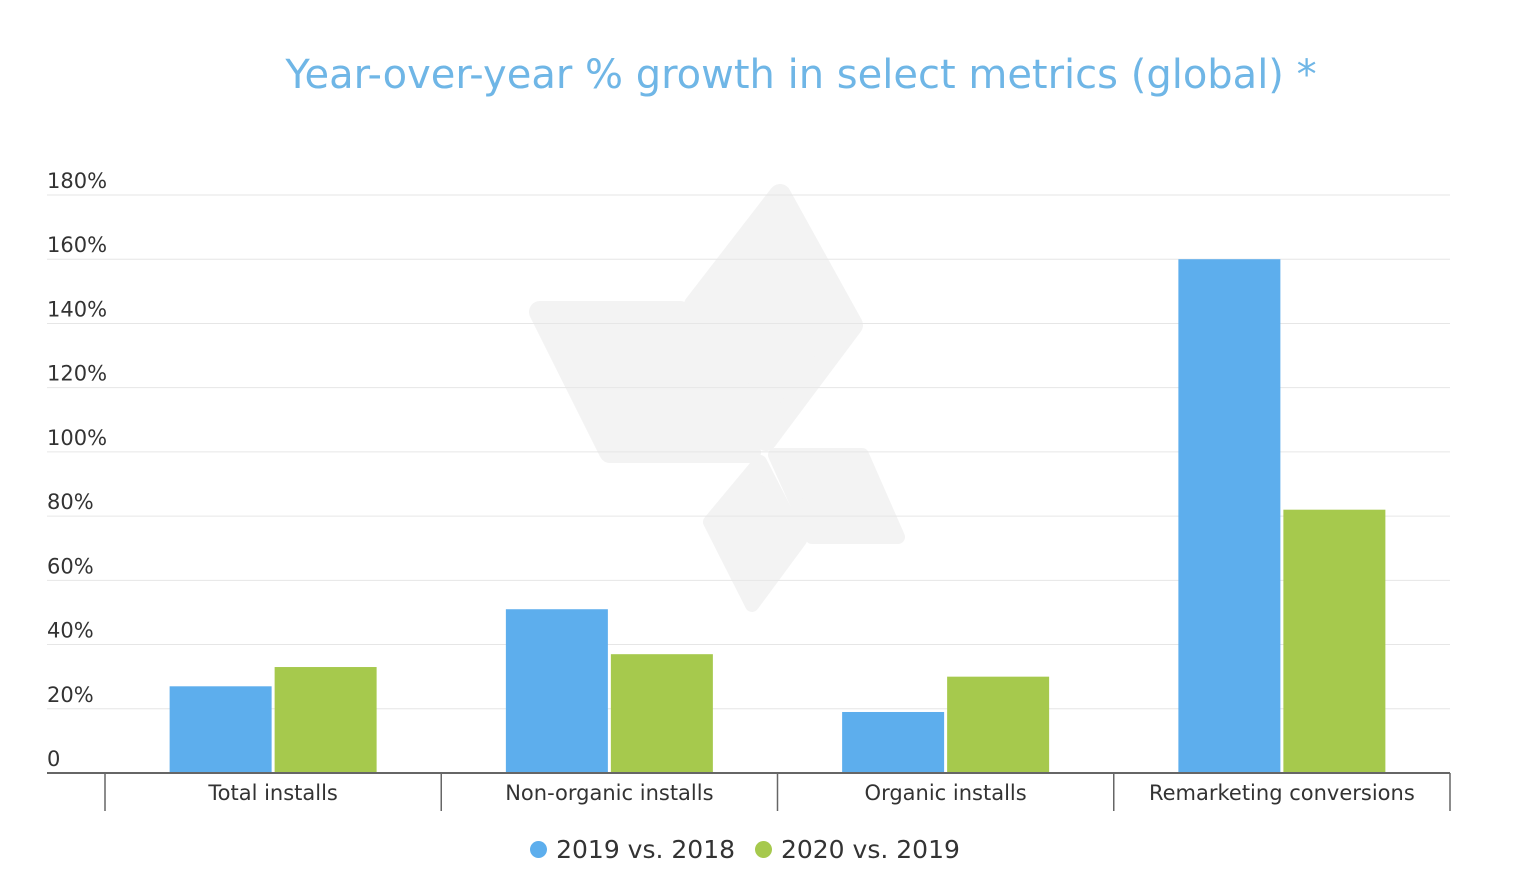 This screenshot has width=1536, height=886. I want to click on x-tick-label: Total installs, so click(272, 793).